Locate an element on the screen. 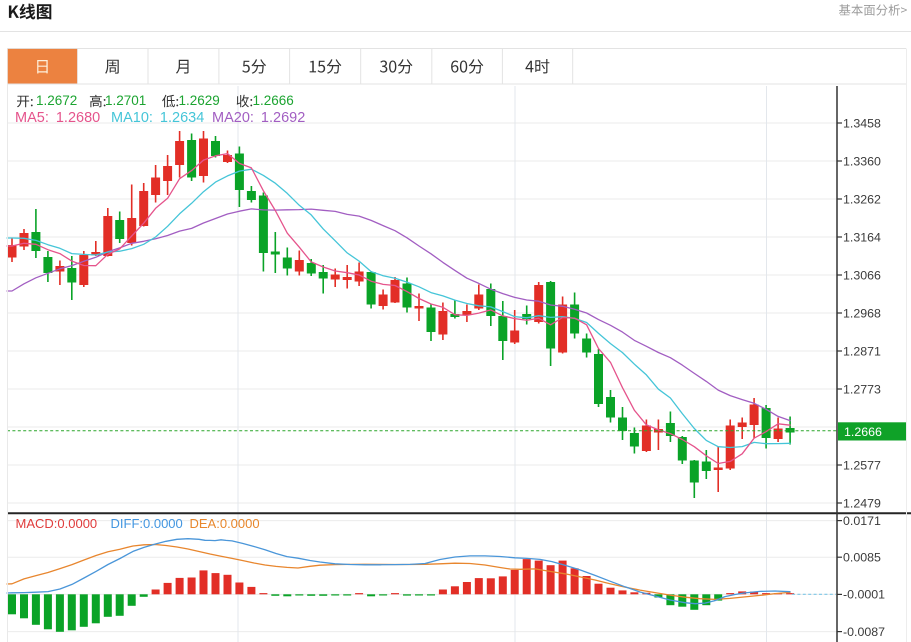  svg-text: 1.3262 is located at coordinates (862, 199).